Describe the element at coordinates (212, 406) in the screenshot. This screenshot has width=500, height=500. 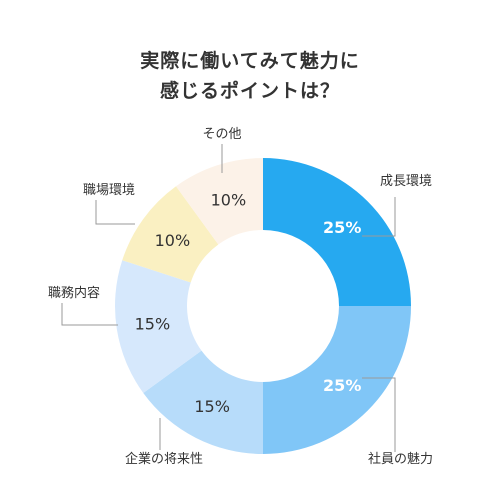
I see `value-label-3: 15%` at that location.